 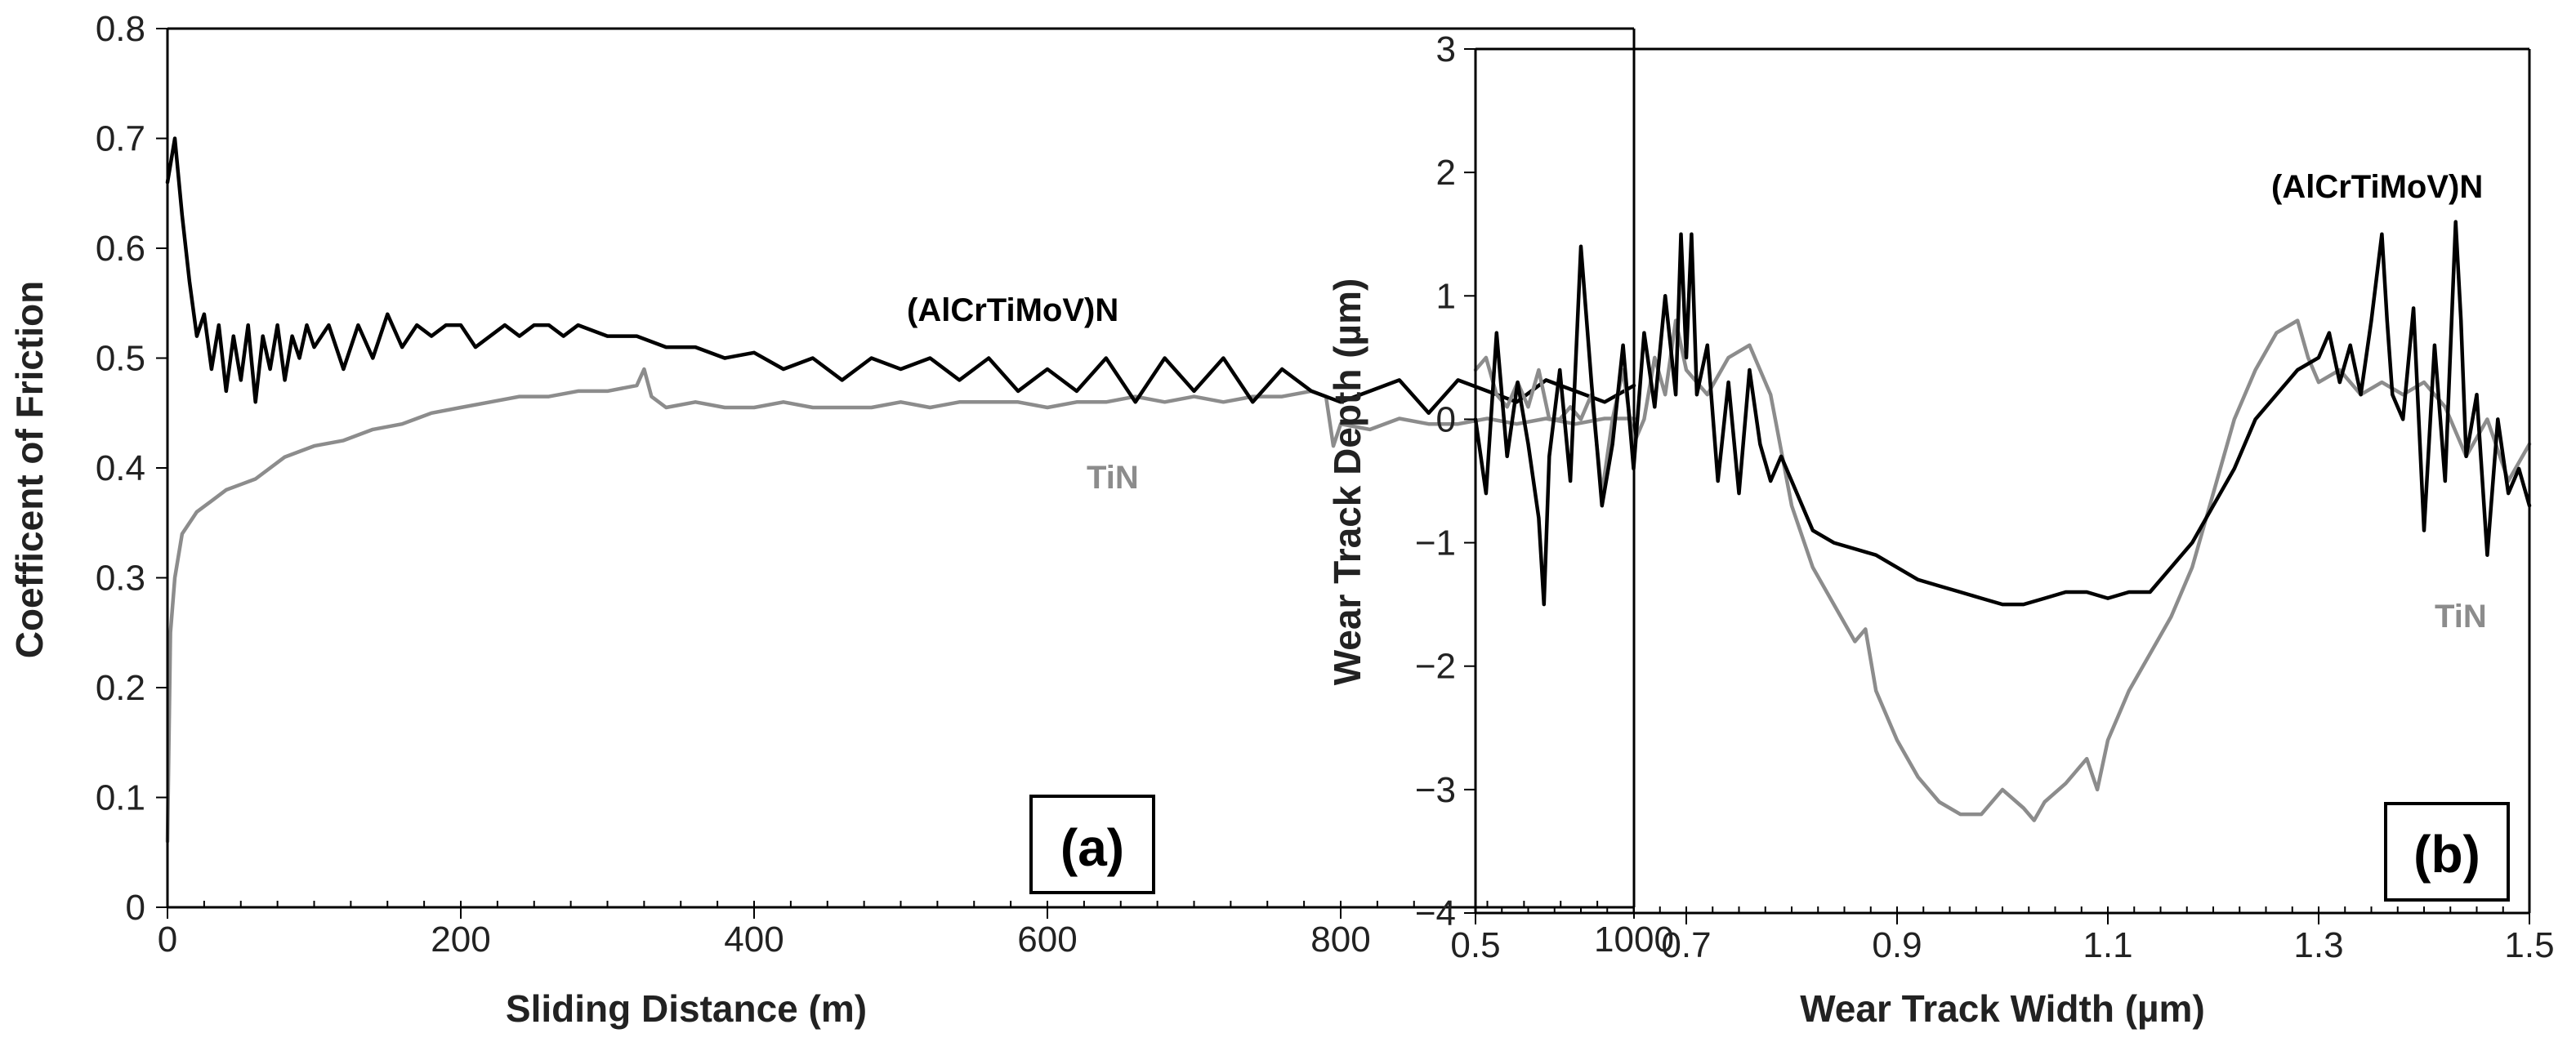 What do you see at coordinates (2377, 187) in the screenshot?
I see `panel-b-label-alcrtimov: (AlCrTiMoV)N` at bounding box center [2377, 187].